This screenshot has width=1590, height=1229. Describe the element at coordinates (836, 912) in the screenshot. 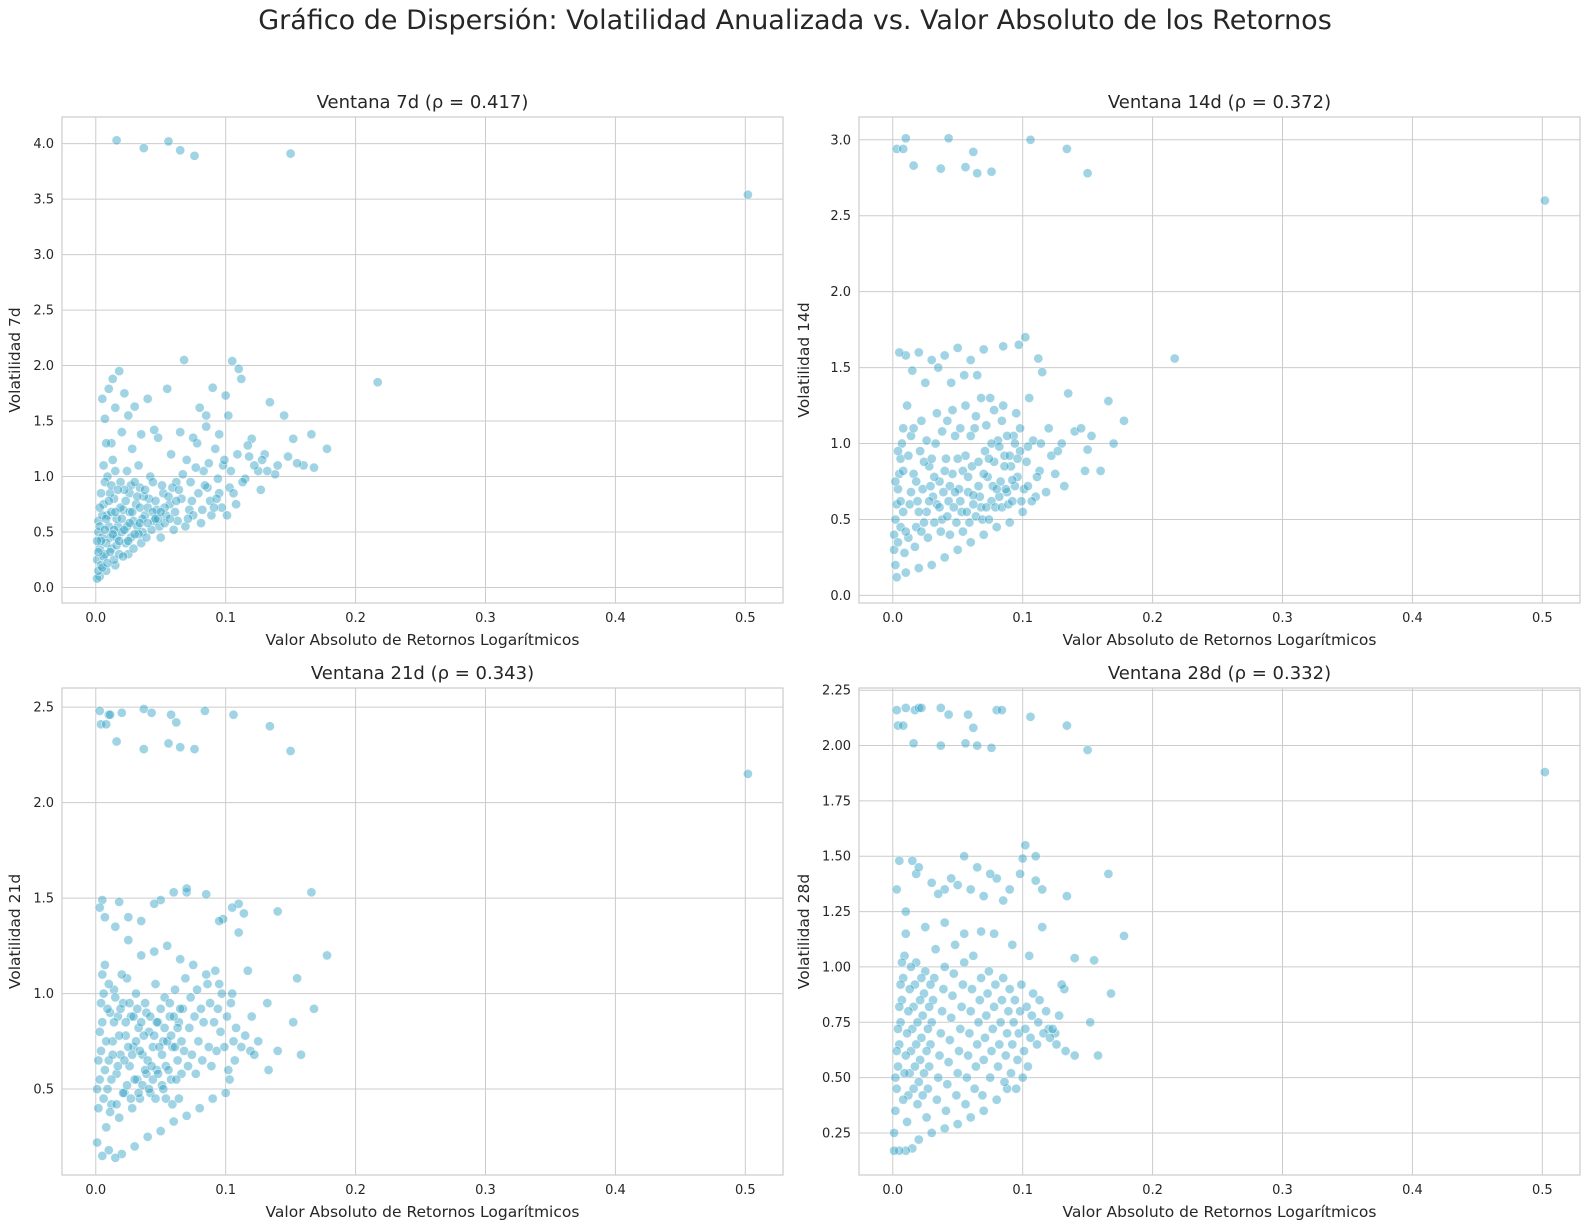

I see `y-tick-label: 1.25` at that location.